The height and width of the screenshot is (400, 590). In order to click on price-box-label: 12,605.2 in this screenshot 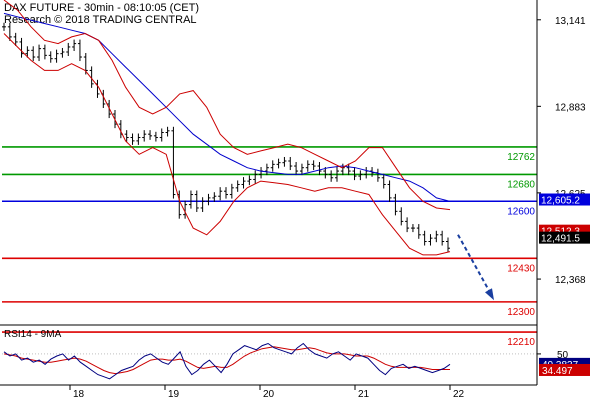, I will do `click(560, 201)`.